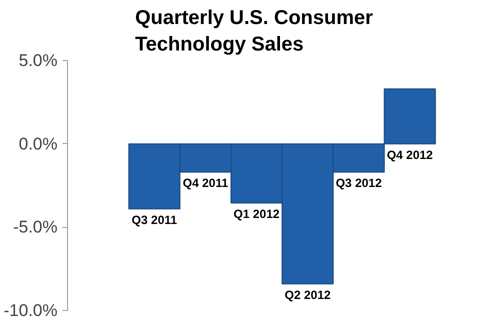 This screenshot has height=320, width=480. What do you see at coordinates (257, 214) in the screenshot?
I see `x-tick-label: Q1 2012` at bounding box center [257, 214].